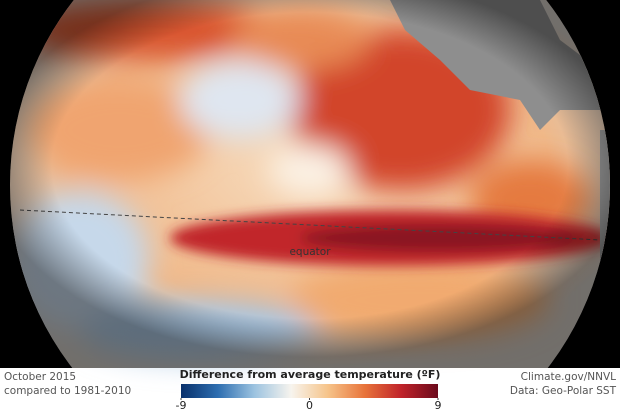  Describe the element at coordinates (67, 391) in the screenshot. I see `baseline: compared to 1981-2010` at that location.